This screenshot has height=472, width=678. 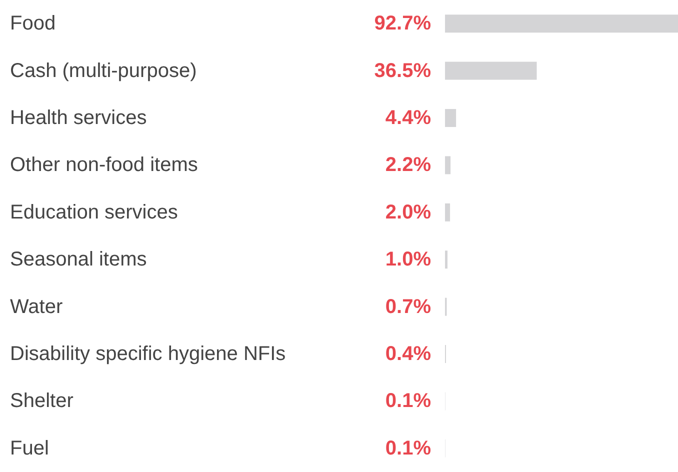 I want to click on data-label: 4.4%, so click(x=408, y=118).